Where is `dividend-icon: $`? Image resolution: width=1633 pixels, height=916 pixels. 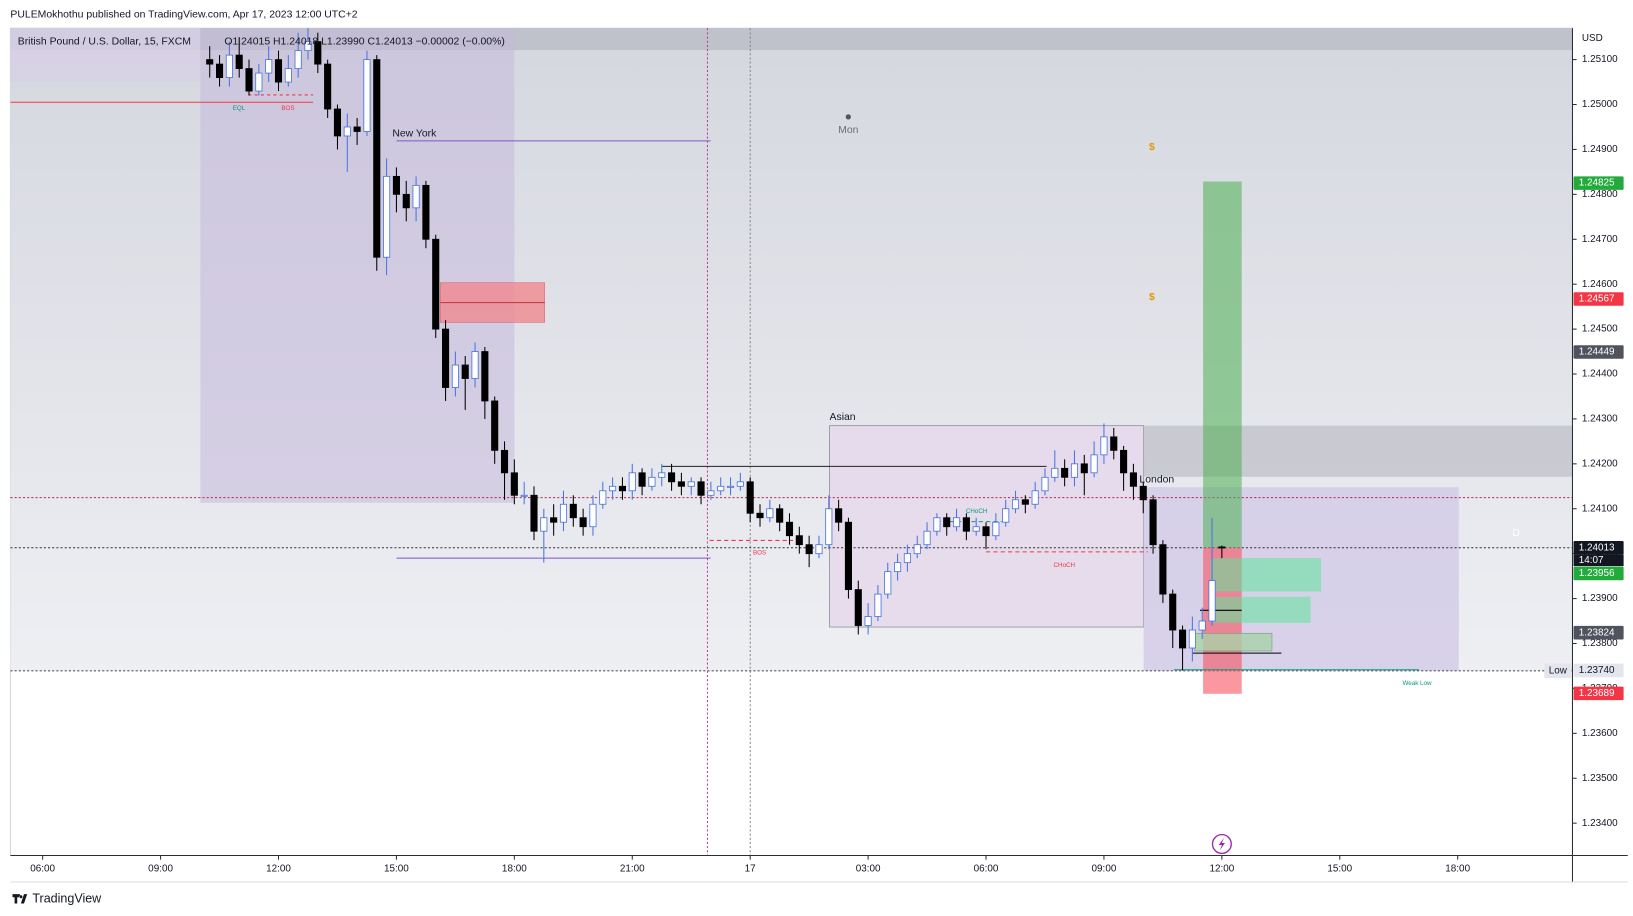
dividend-icon: $ is located at coordinates (1152, 147).